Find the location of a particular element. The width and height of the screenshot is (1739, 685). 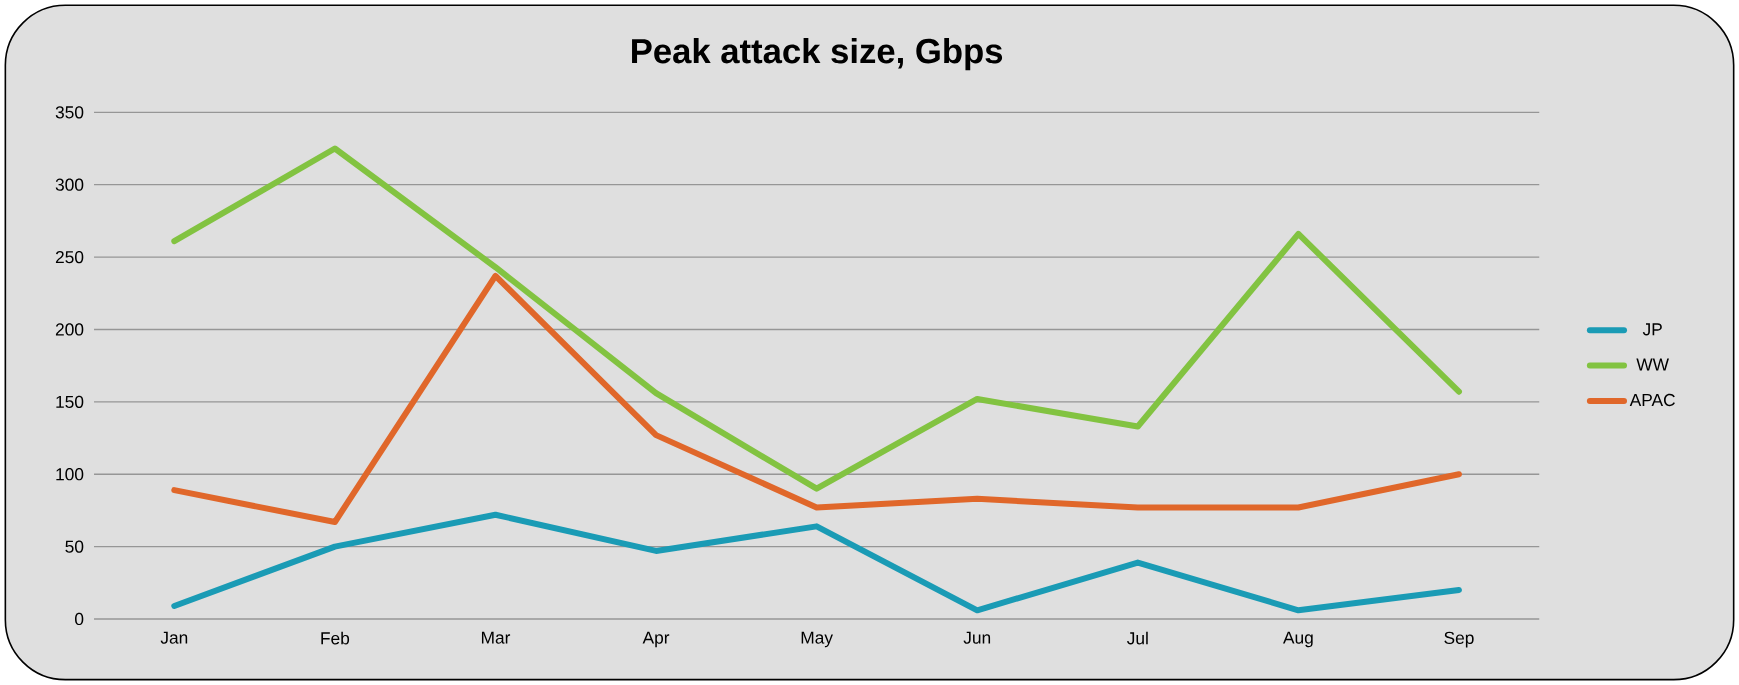

x-tick-label: Sep is located at coordinates (1459, 639).